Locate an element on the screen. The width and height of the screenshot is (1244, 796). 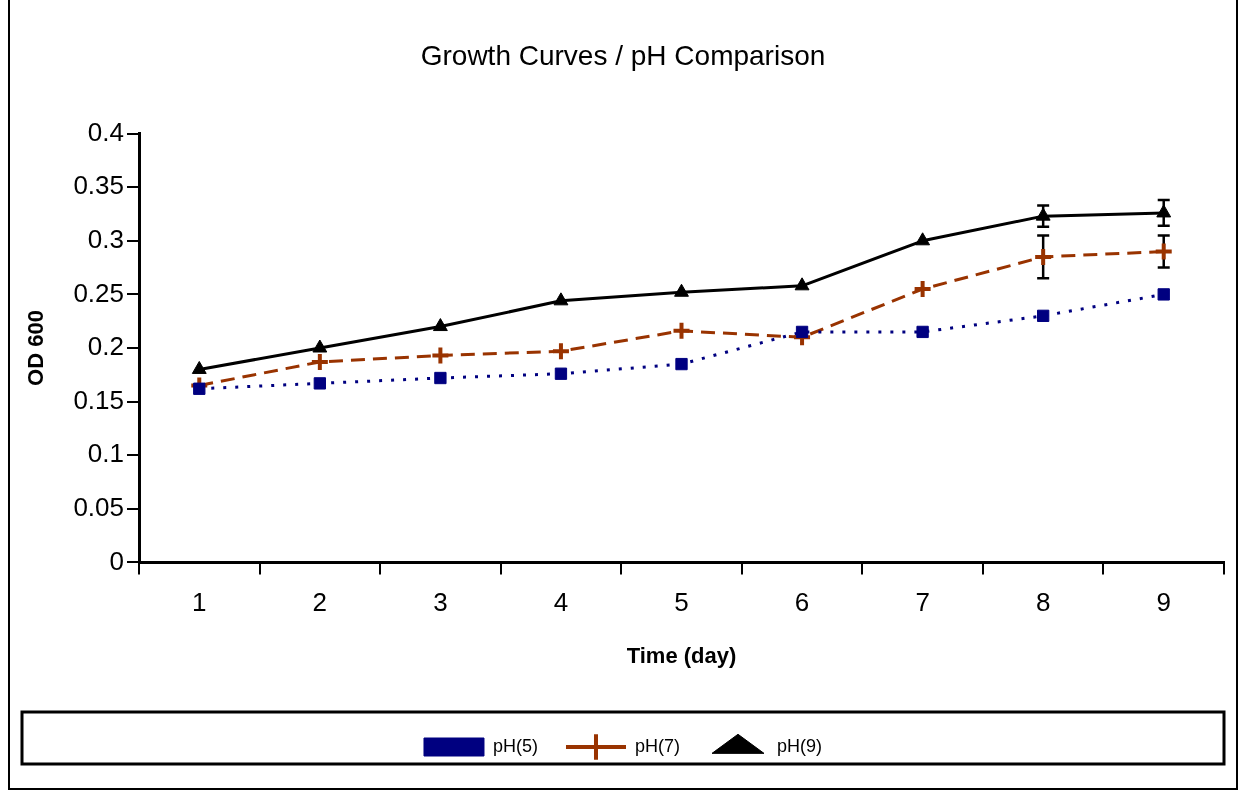
legend-label: pH(5) is located at coordinates (515, 745).